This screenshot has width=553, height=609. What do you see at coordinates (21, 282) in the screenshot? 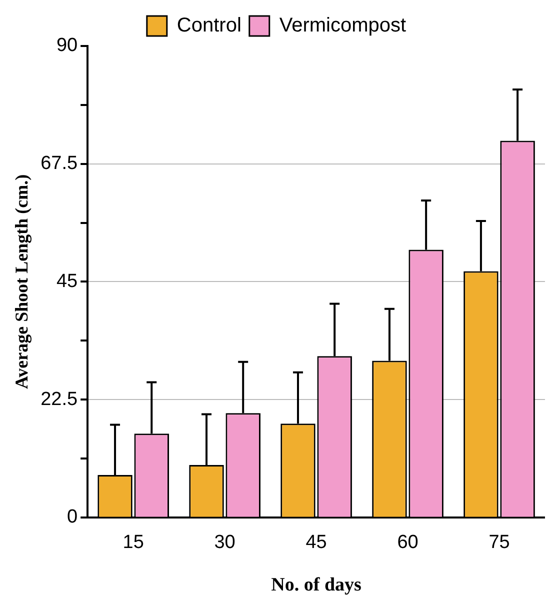
I see `y-axis-title: Average Shoot Length (cm.)` at bounding box center [21, 282].